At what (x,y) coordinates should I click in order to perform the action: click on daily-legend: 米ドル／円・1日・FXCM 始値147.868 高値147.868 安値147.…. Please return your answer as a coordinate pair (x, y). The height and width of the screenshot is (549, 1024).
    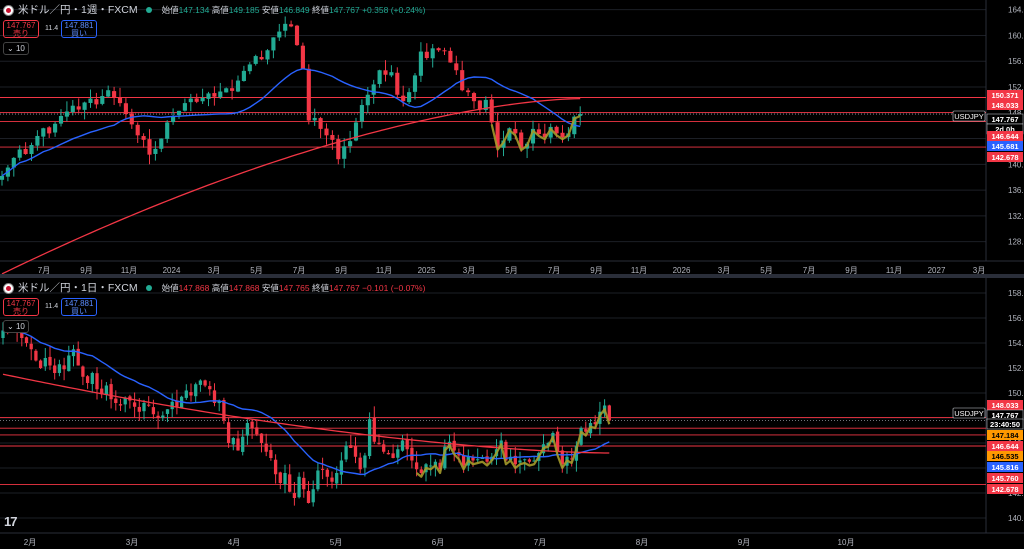
    Looking at the image, I should click on (214, 288).